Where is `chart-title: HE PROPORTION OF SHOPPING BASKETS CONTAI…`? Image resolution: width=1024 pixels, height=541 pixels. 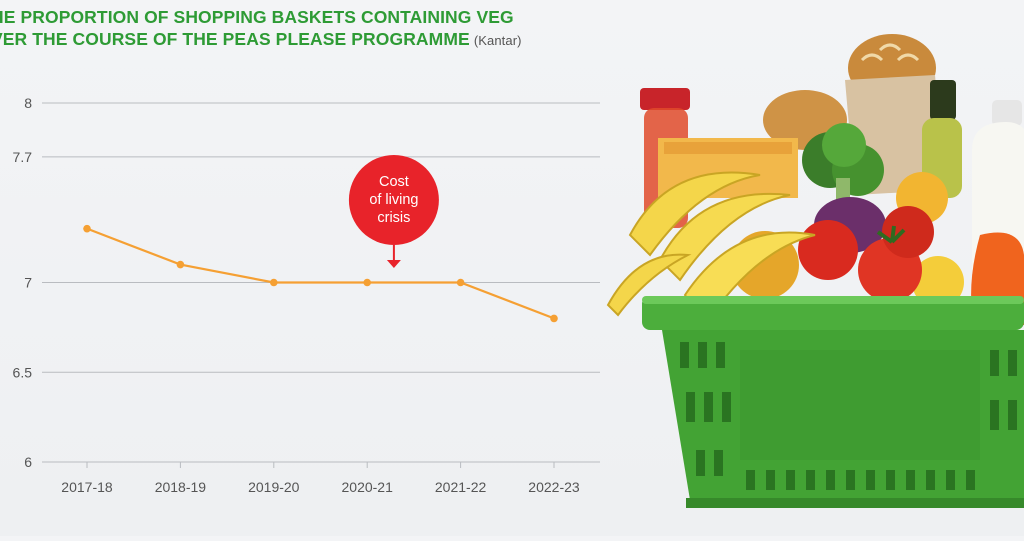
chart-title: HE PROPORTION OF SHOPPING BASKETS CONTAI… is located at coordinates (310, 29).